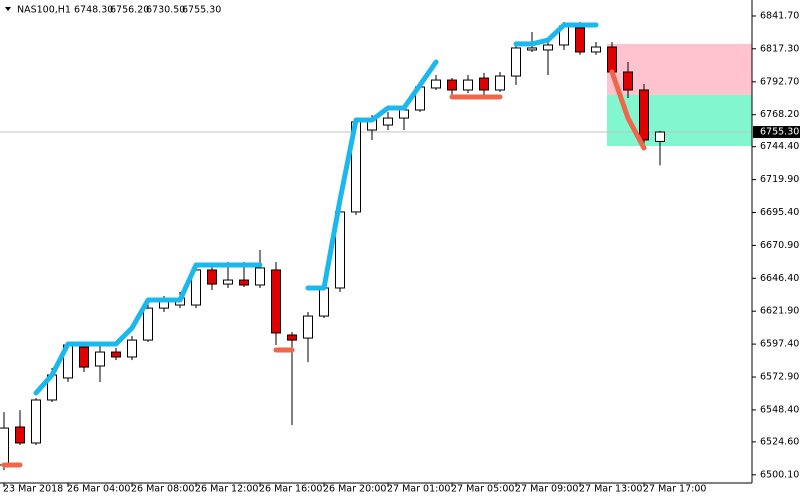  I want to click on y-tick-label: 6670.90, so click(779, 245).